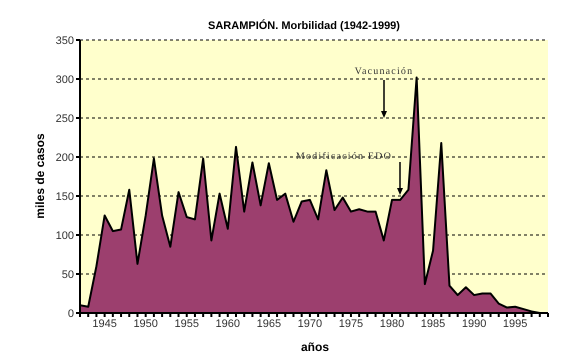 This screenshot has height=360, width=568. What do you see at coordinates (474, 324) in the screenshot?
I see `x-tick-label: 1990` at bounding box center [474, 324].